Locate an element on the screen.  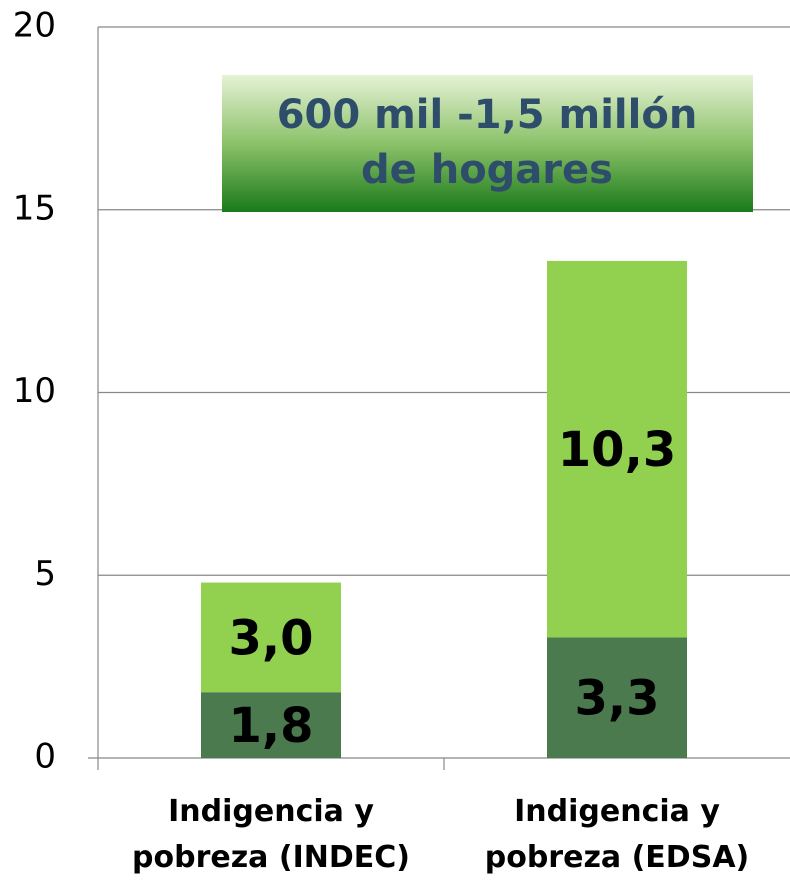
x-tick-line: pobreza (INDEC) is located at coordinates (271, 857).